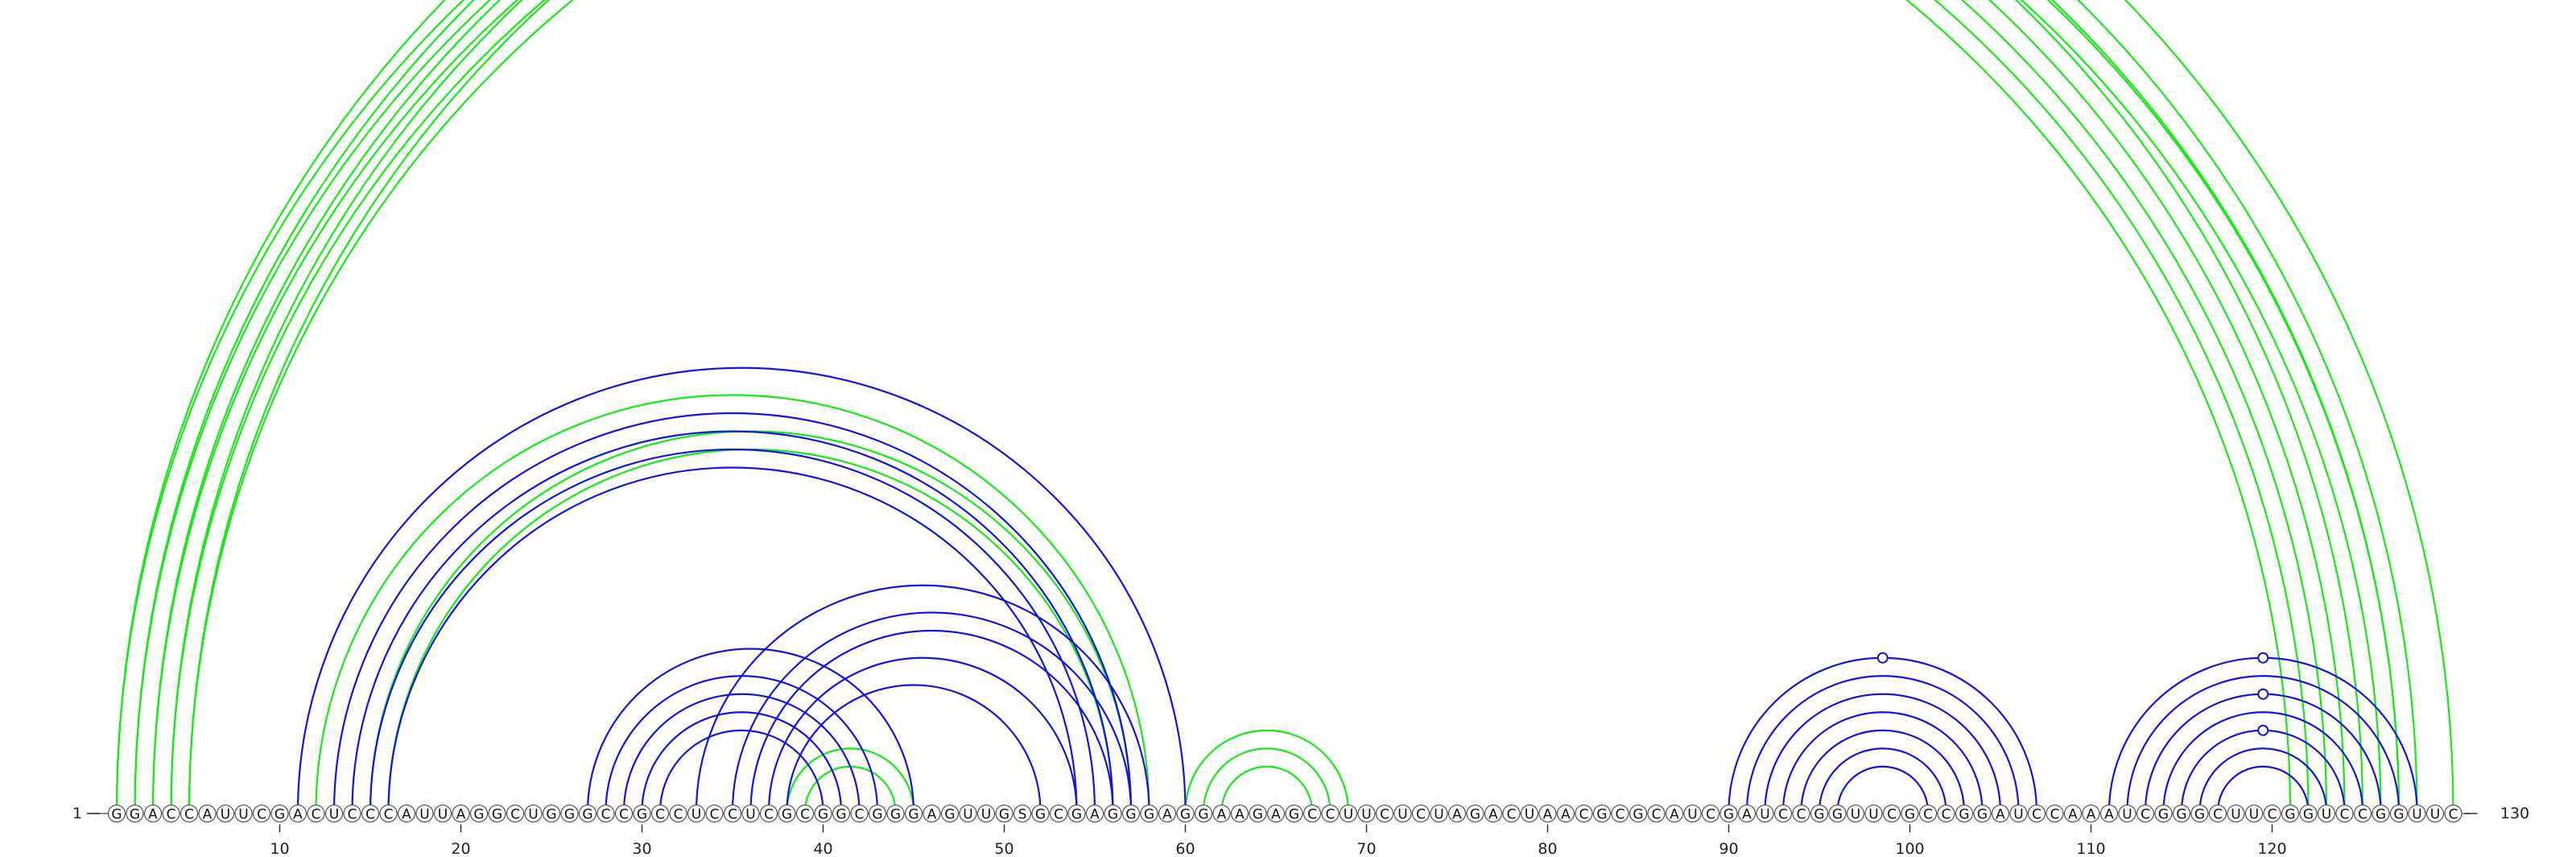 The image size is (2576, 857). Describe the element at coordinates (1282, 835) in the screenshot. I see `tick-layer: 10 20 30 40 50 60 70 80 90 100 110 120` at that location.